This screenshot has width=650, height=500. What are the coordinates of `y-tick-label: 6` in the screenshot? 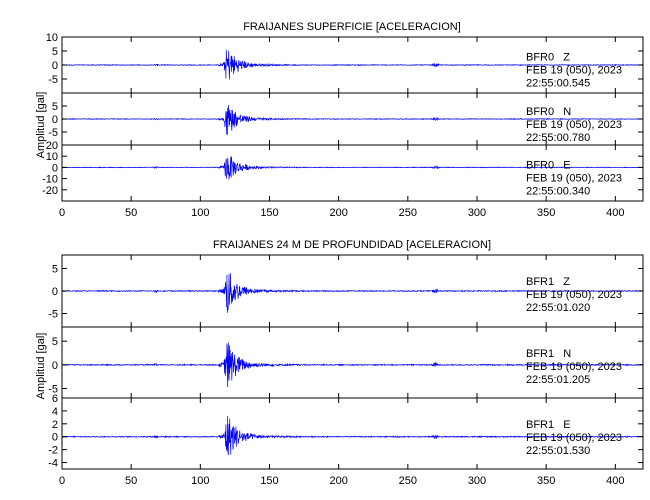 It's located at (55, 399).